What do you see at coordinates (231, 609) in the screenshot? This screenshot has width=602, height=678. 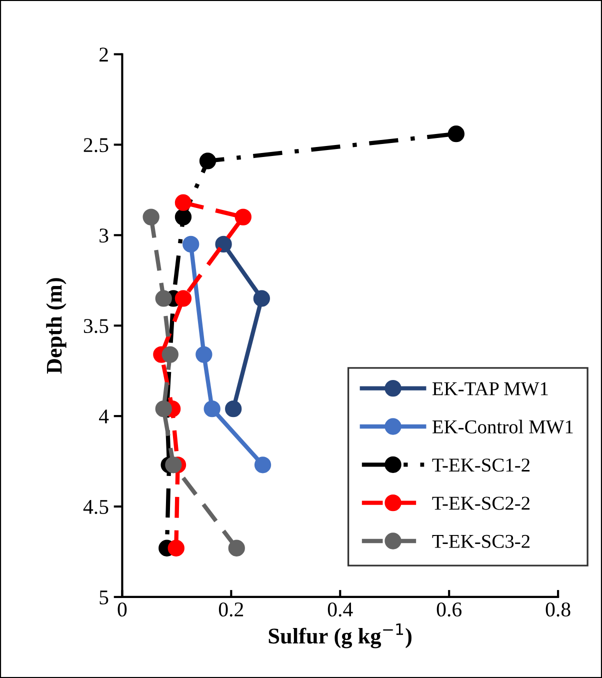 I see `x-tick-label: 0.2` at bounding box center [231, 609].